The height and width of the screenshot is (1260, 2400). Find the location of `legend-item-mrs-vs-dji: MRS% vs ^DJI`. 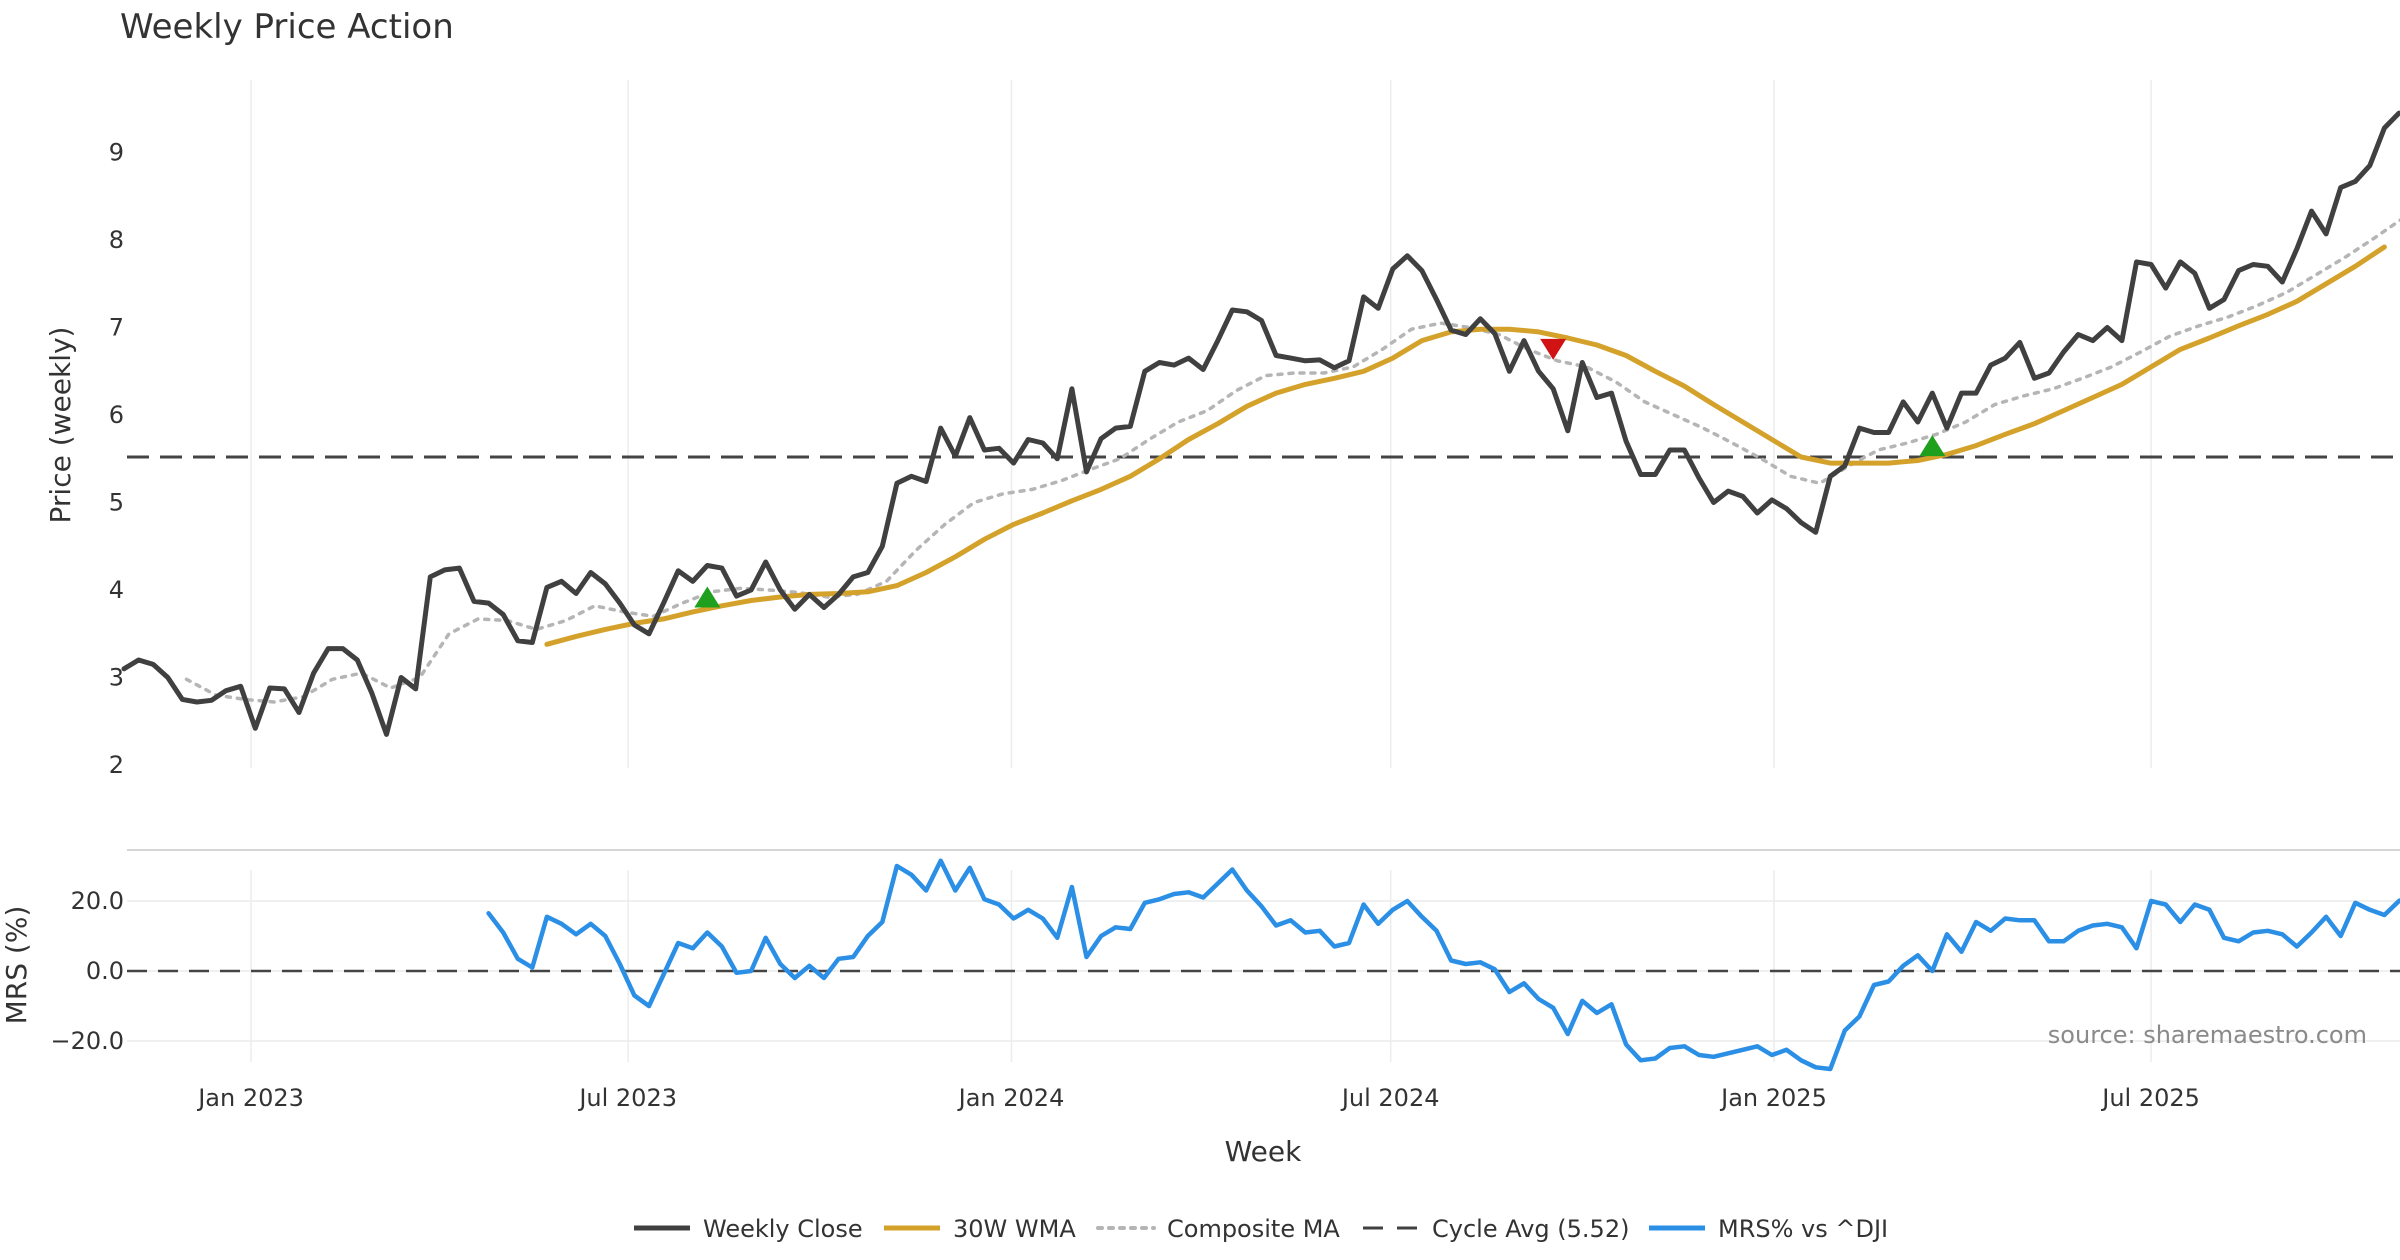

legend-item-mrs-vs-dji: MRS% vs ^DJI is located at coordinates (1768, 1229).